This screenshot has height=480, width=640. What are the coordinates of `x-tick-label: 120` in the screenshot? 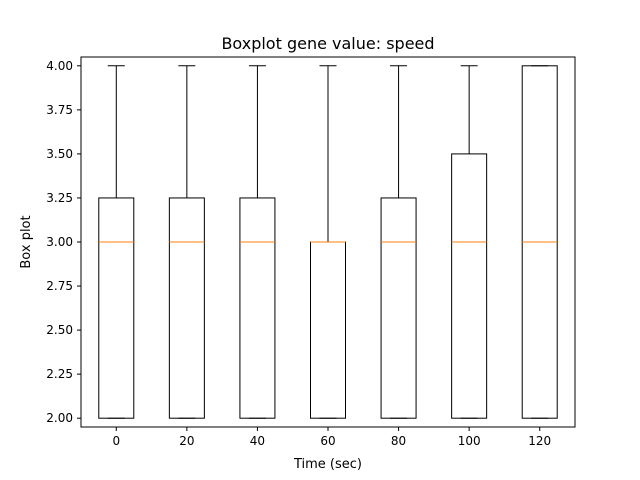 It's located at (539, 441).